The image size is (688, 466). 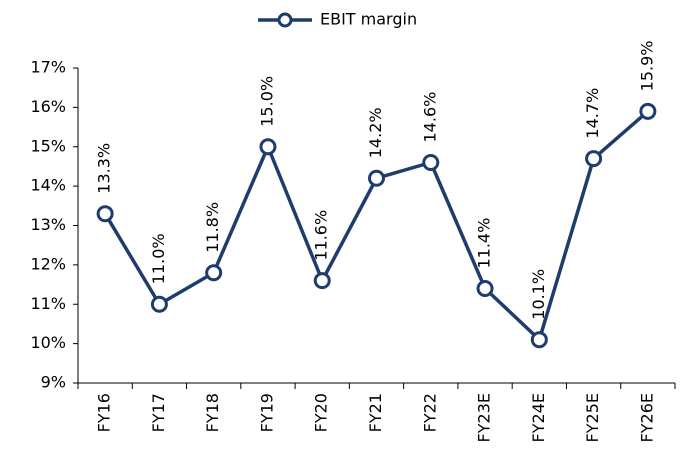 I want to click on y-tick-label: 12%, so click(x=48, y=263).